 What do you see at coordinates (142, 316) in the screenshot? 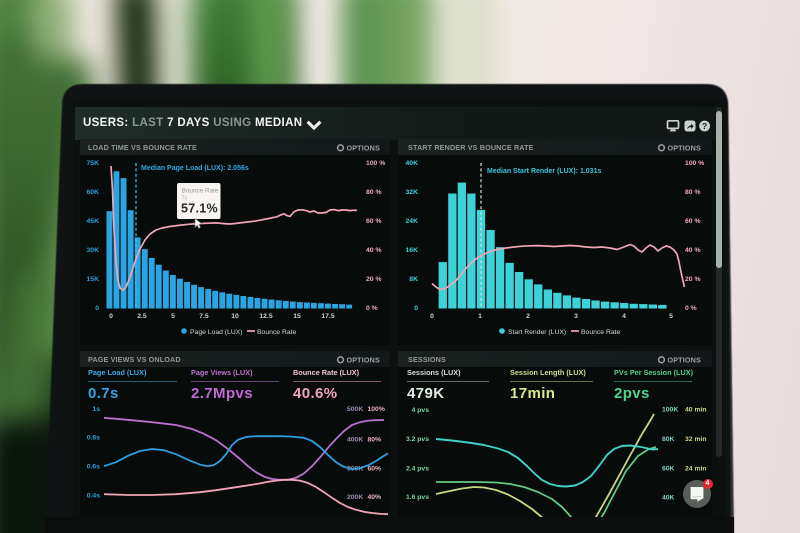
I see `svg-text: 2.5` at bounding box center [142, 316].